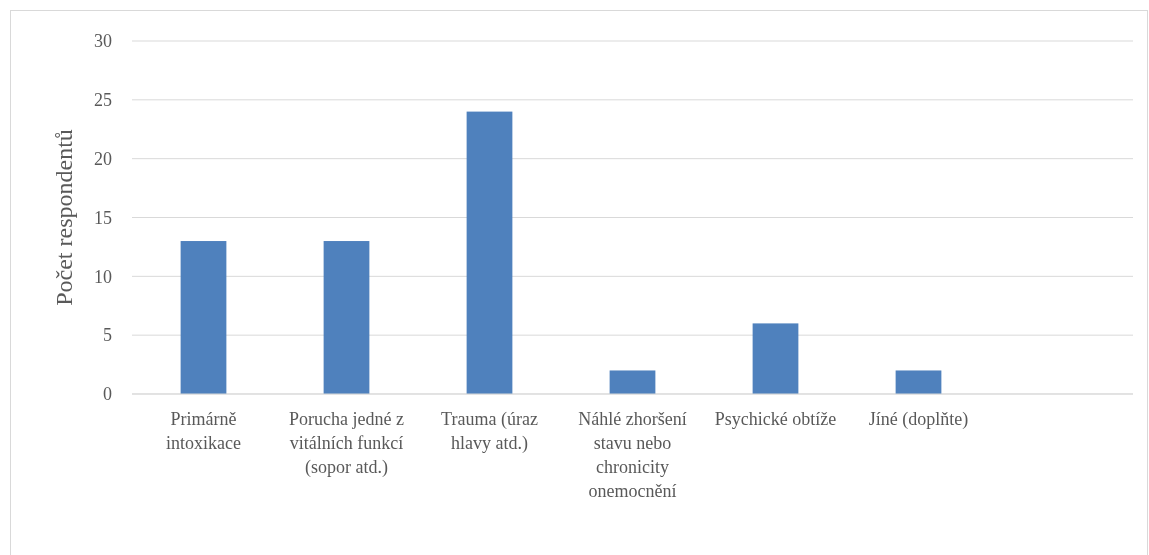 Image resolution: width=1149 pixels, height=555 pixels. Describe the element at coordinates (103, 158) in the screenshot. I see `y-tick-label: 20` at that location.